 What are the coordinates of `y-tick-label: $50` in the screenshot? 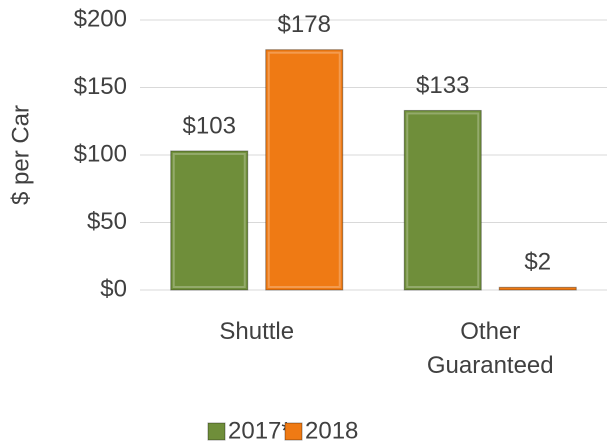 It's located at (107, 221).